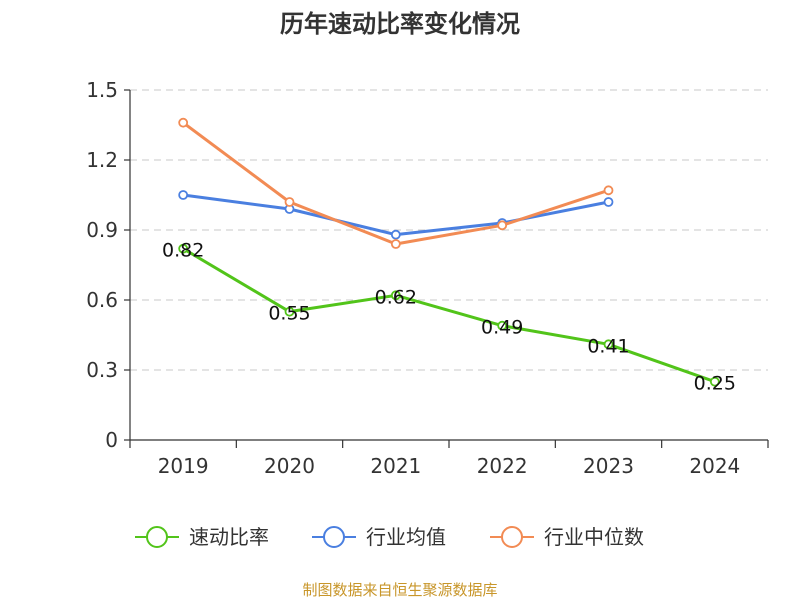 The width and height of the screenshot is (800, 600). I want to click on point-0-2024, so click(714, 381).